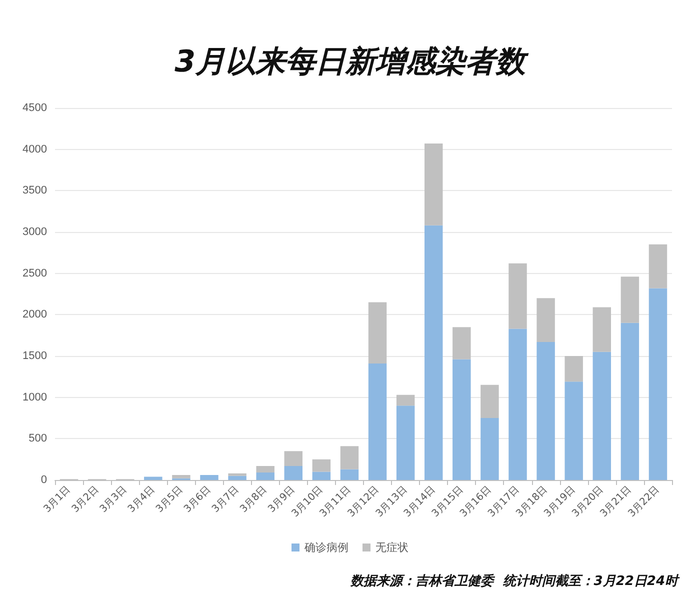 This screenshot has height=600, width=700. What do you see at coordinates (34, 397) in the screenshot?
I see `y-tick-label: 1000` at bounding box center [34, 397].